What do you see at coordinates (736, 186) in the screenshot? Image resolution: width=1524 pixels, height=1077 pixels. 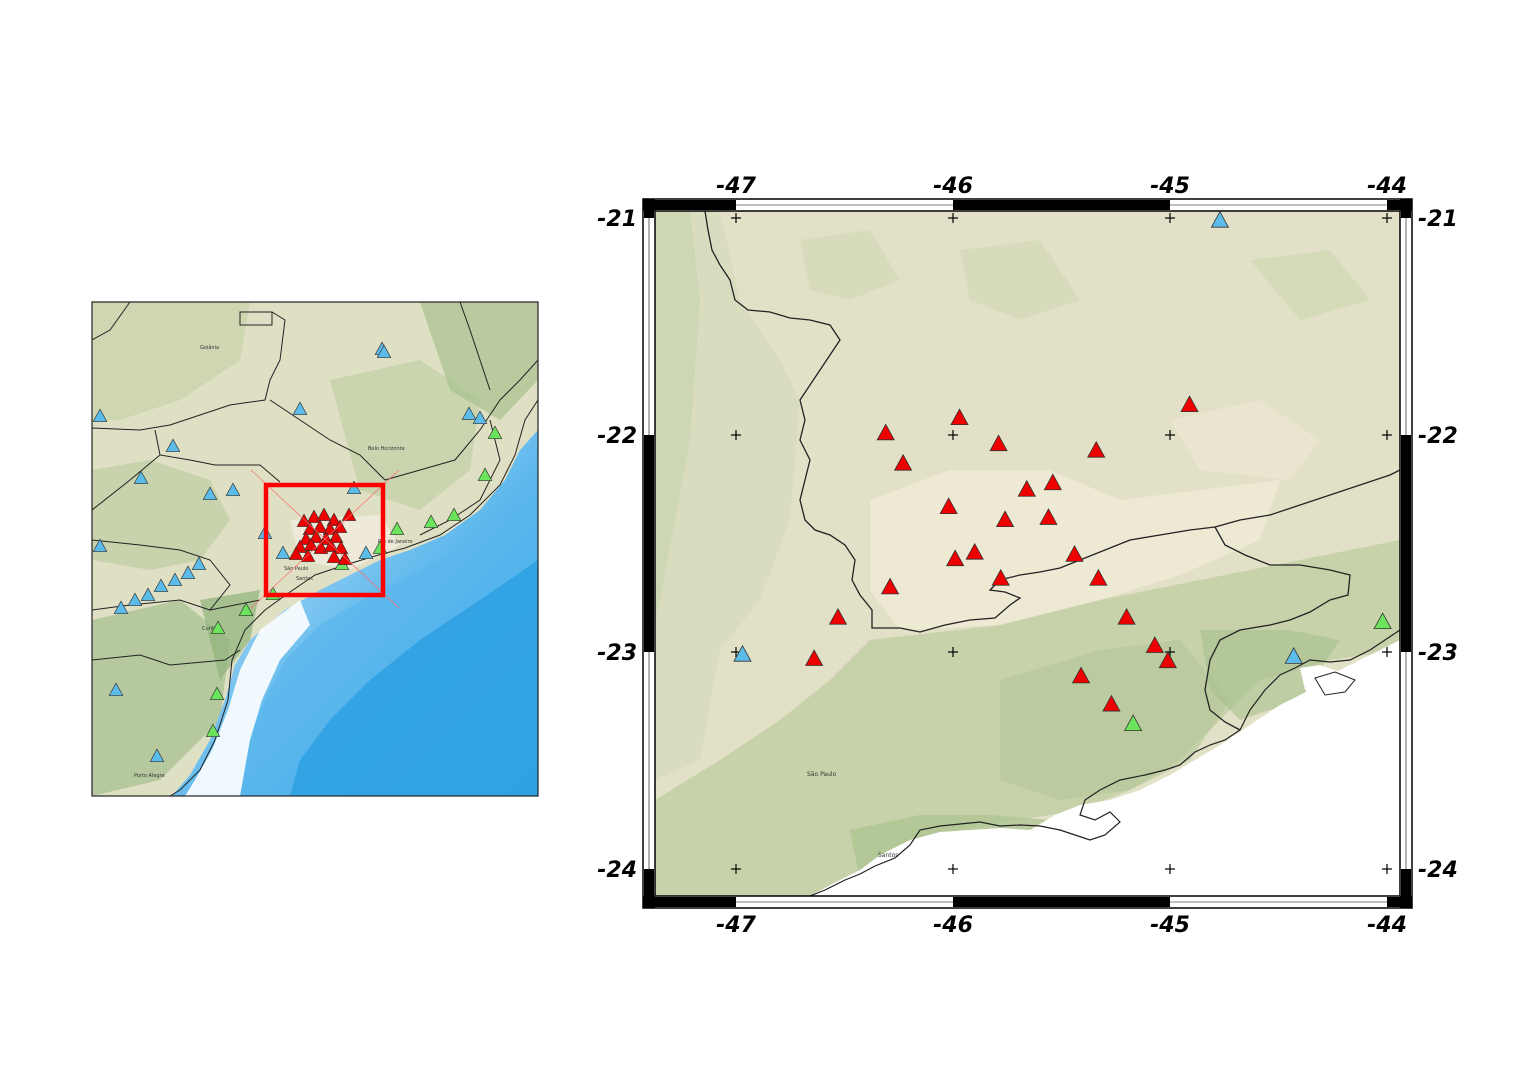 I see `lon-label-top-47: -47` at bounding box center [736, 186].